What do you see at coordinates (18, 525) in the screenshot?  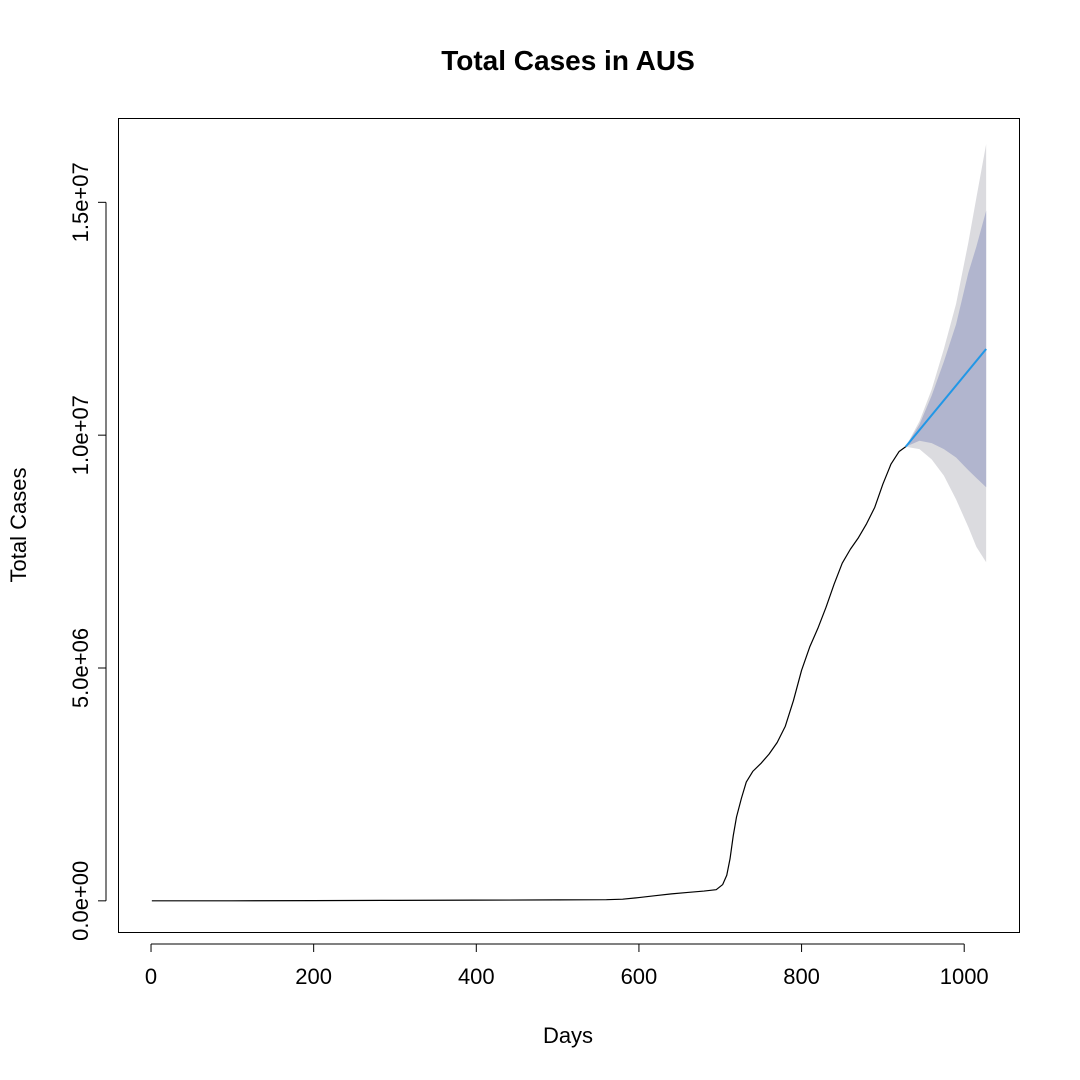 I see `y-axis-label: Total Cases` at bounding box center [18, 525].